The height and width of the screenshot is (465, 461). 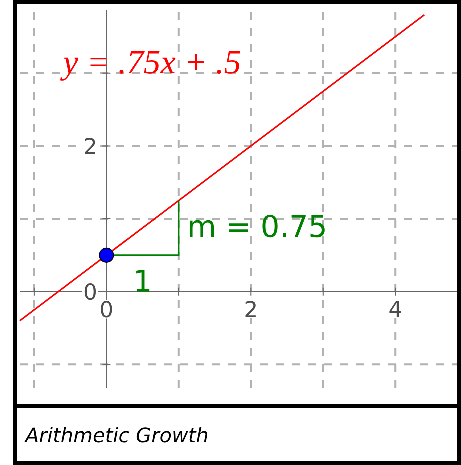 What do you see at coordinates (396, 309) in the screenshot?
I see `x-tick-label: 4` at bounding box center [396, 309].